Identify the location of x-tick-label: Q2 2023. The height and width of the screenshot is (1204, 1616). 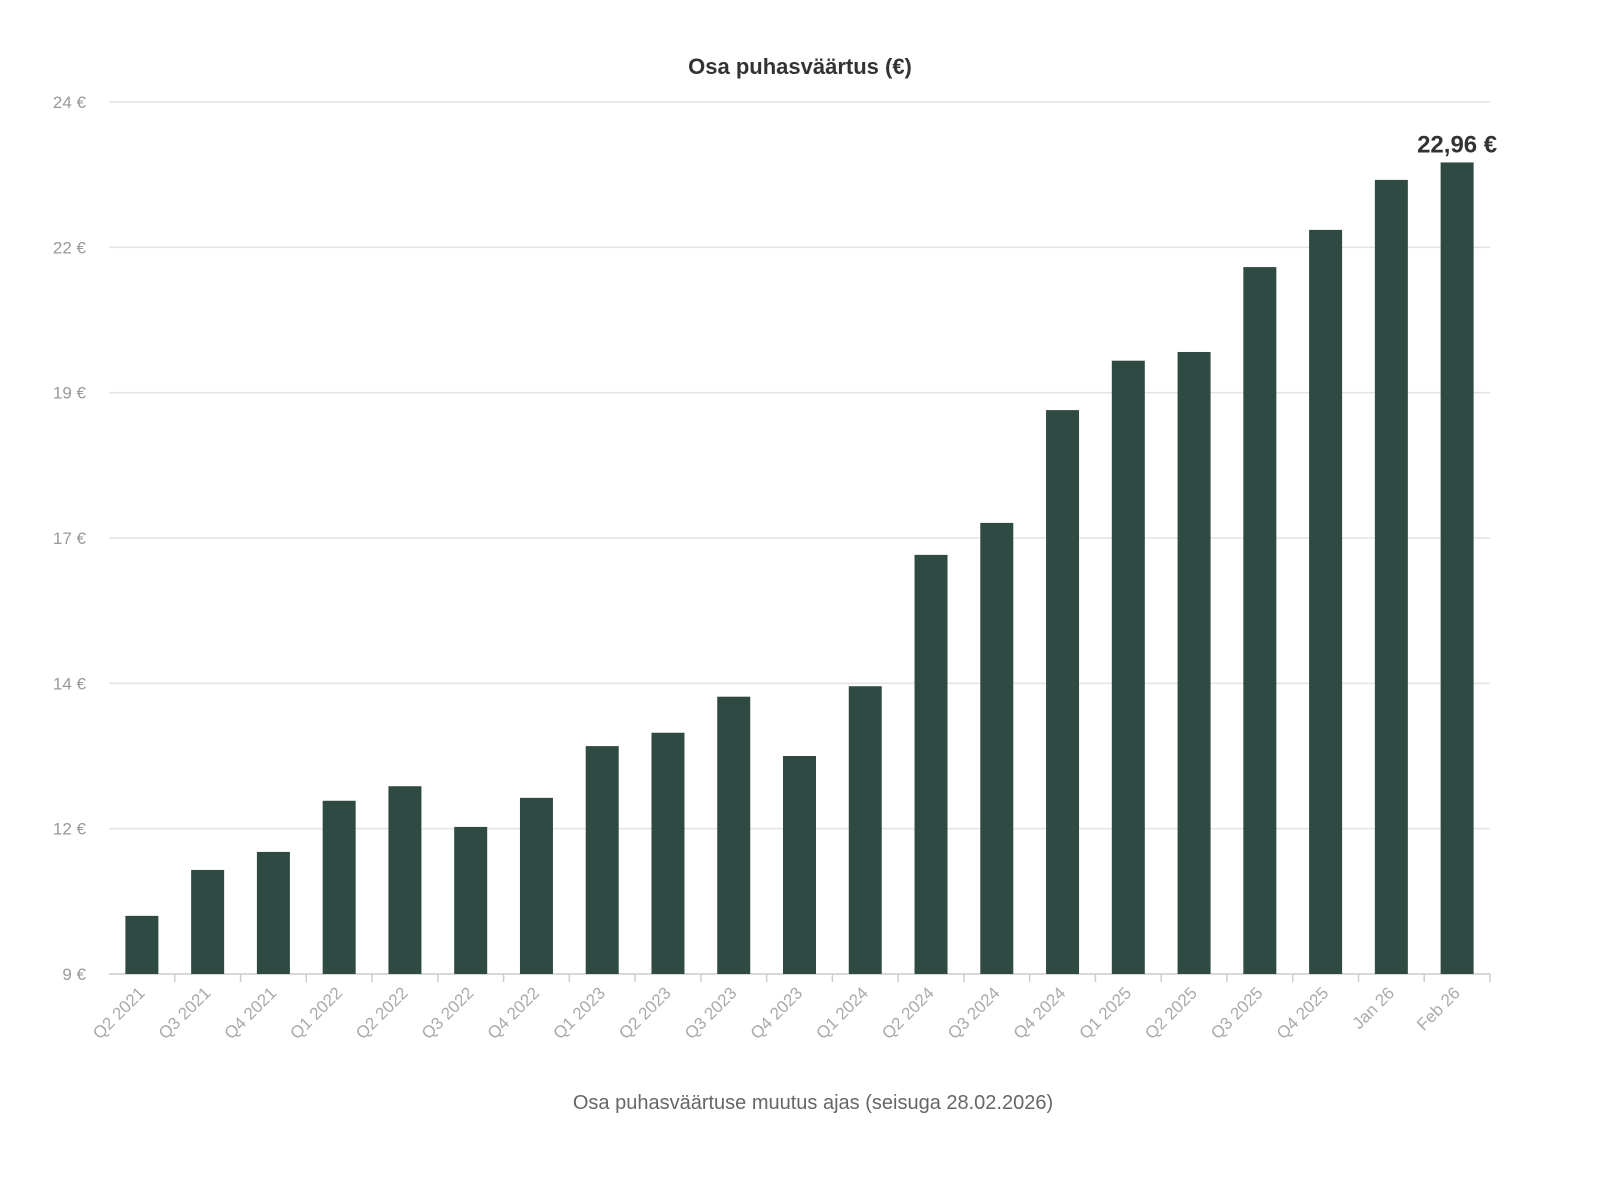
(645, 1013).